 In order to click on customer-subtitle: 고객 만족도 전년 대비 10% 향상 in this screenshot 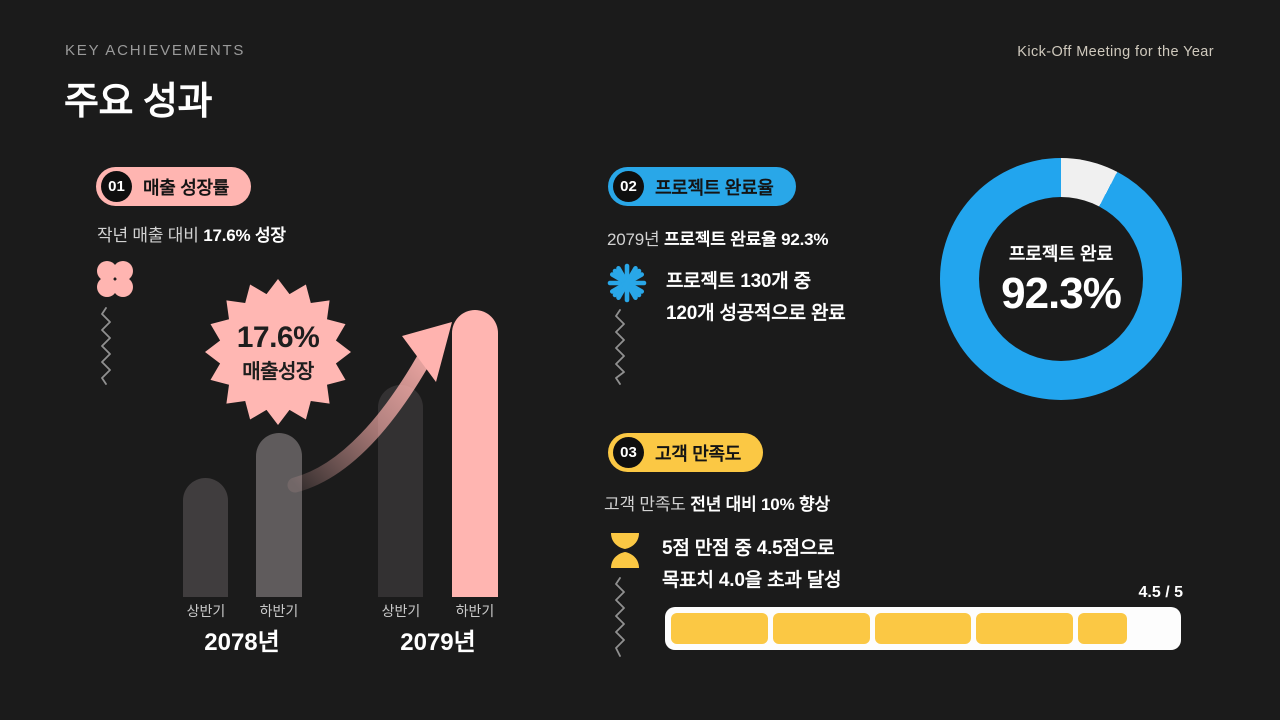, I will do `click(717, 502)`.